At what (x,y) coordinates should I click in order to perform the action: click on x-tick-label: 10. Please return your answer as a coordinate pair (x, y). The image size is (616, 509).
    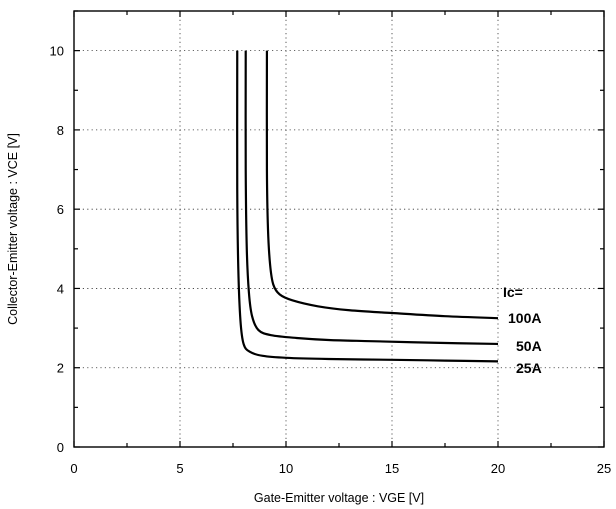
    Looking at the image, I should click on (286, 468).